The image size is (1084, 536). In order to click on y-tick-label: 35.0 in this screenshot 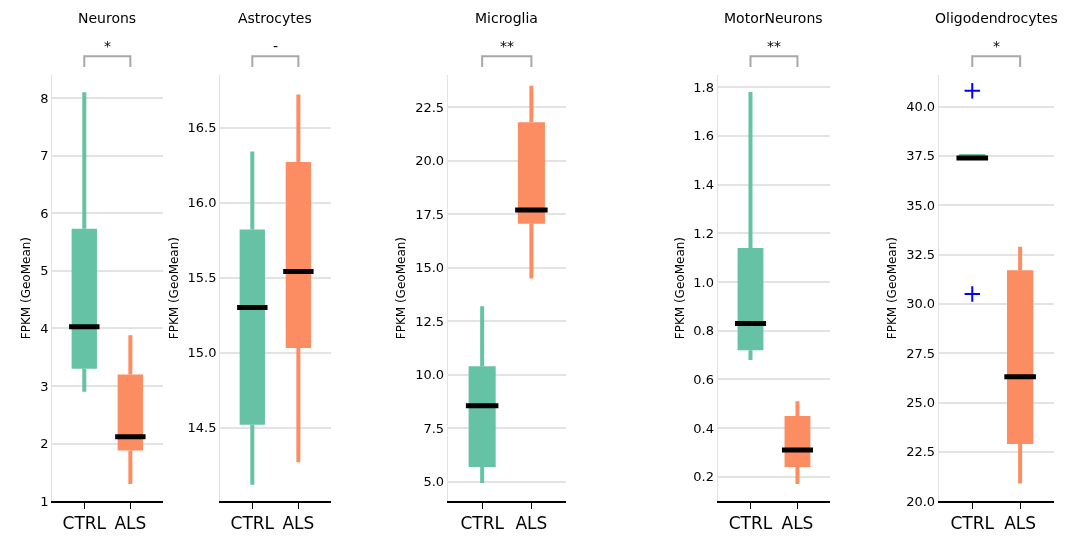, I will do `click(921, 205)`.